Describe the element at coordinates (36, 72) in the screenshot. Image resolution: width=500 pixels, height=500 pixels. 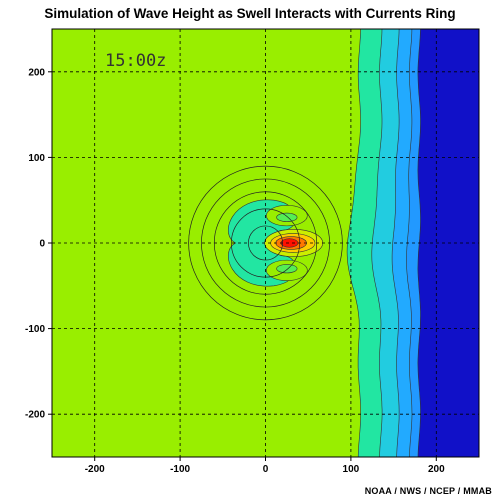
I see `tick-label-y-200: 200` at that location.